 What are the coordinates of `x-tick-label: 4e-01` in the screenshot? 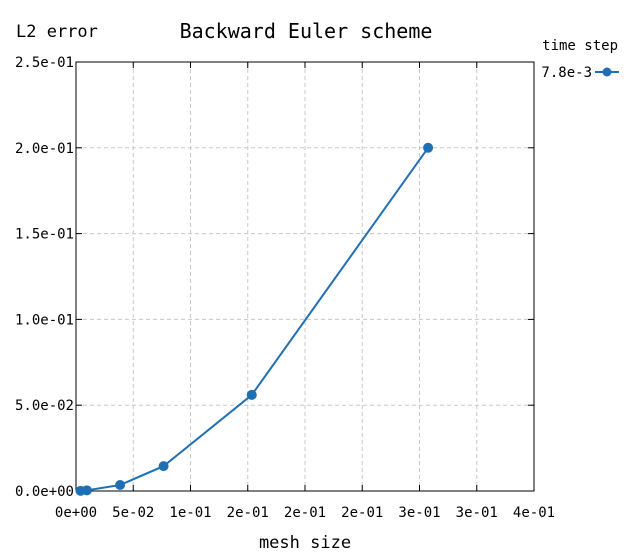 It's located at (534, 513).